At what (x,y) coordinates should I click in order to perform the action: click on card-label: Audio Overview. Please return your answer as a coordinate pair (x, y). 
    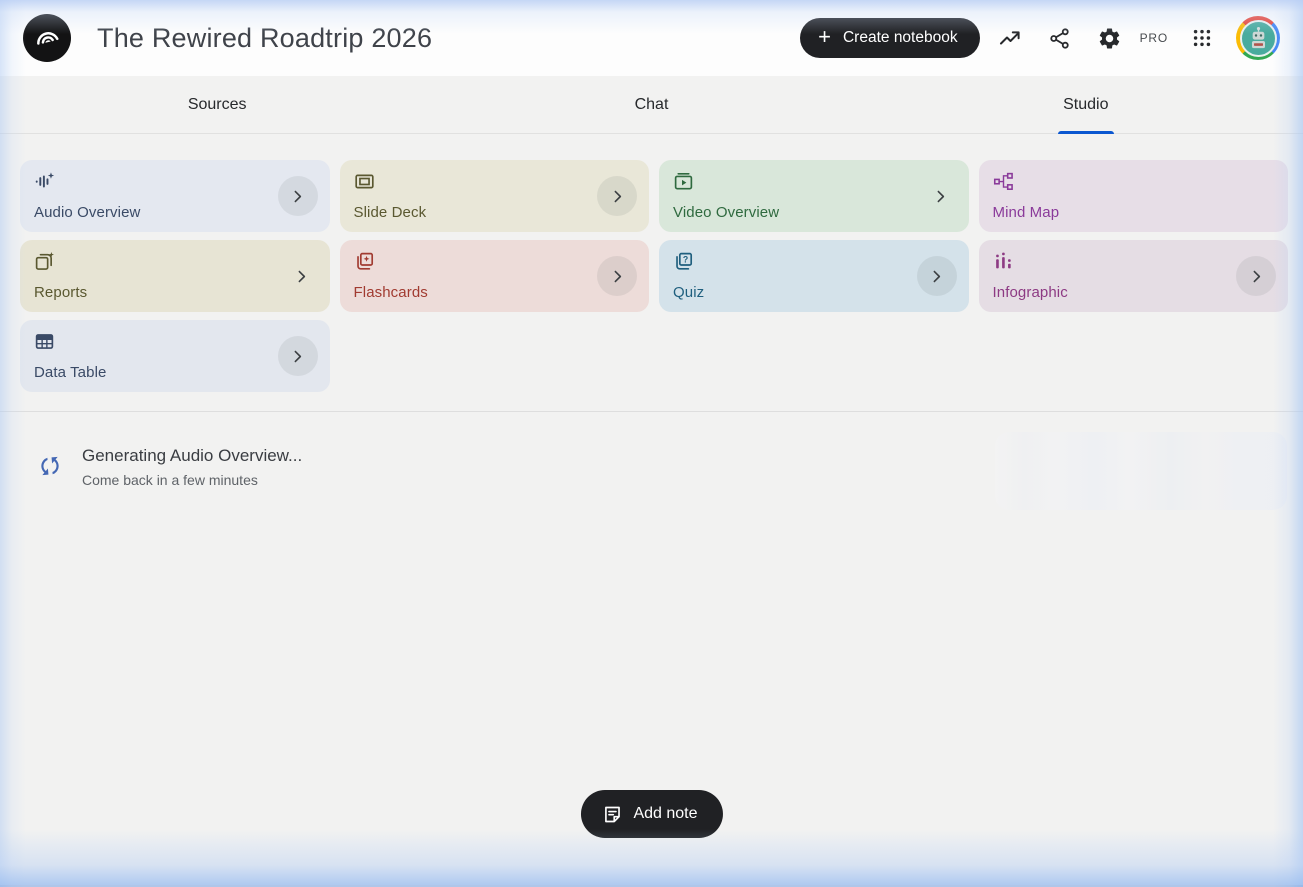
    Looking at the image, I should click on (87, 212).